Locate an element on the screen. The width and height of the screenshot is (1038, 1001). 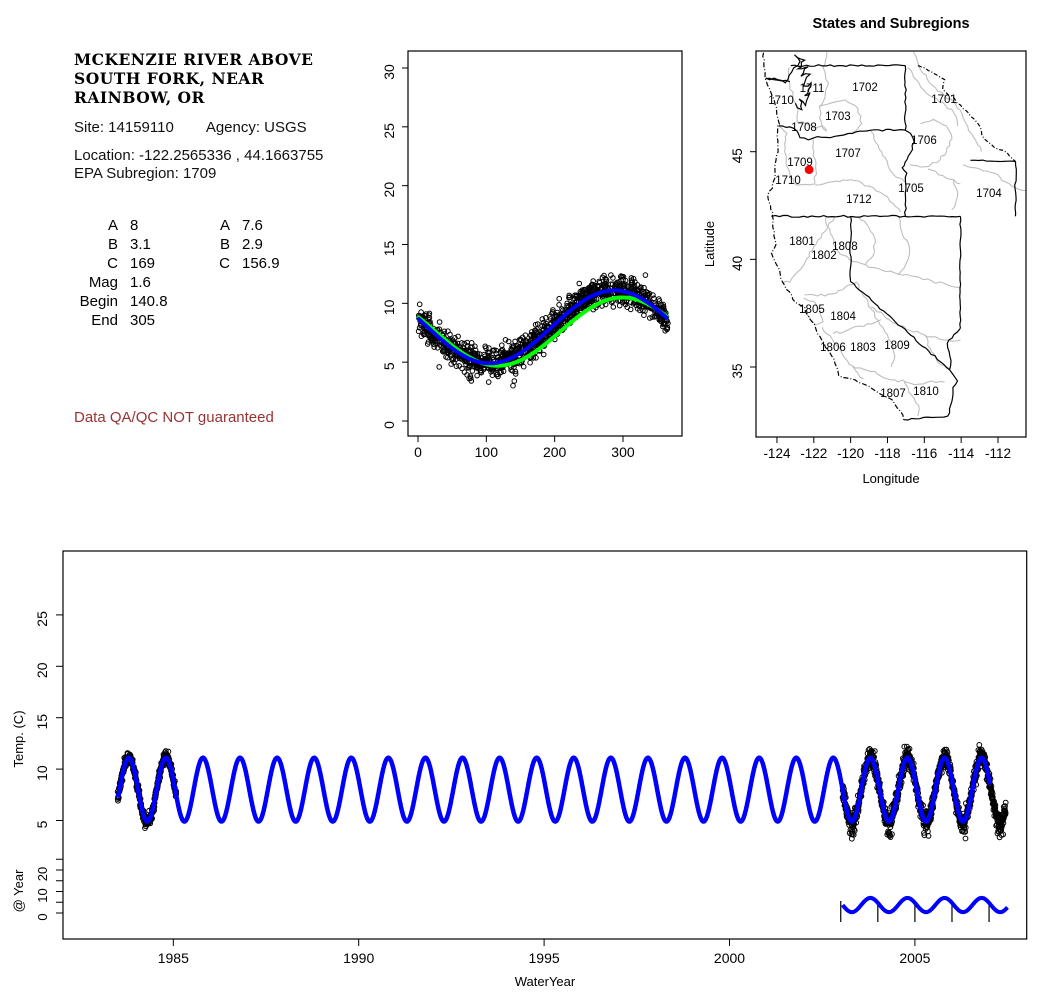
temp-tick-label: 10 is located at coordinates (42, 773).